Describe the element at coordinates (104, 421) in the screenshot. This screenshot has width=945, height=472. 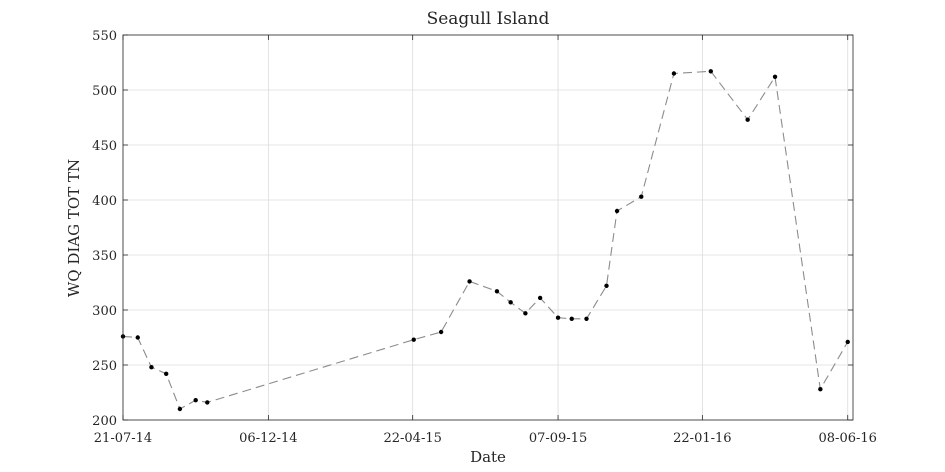
I see `y-tick-label: 200` at that location.